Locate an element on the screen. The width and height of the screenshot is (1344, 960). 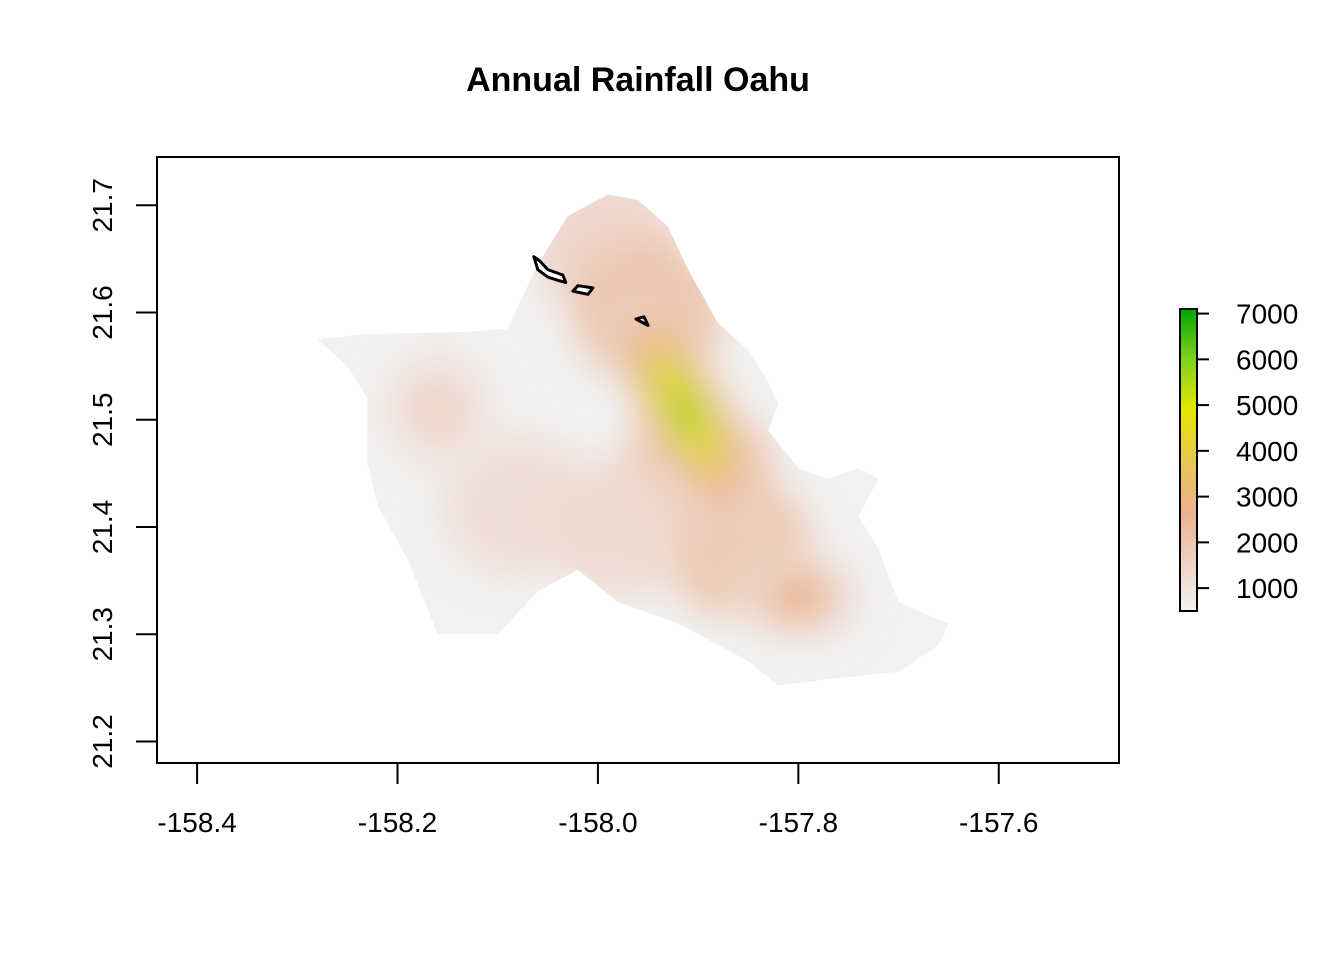
y-axis: 21.2 21.3 21.4 21.5 21.6 21.7 is located at coordinates (122, 473).